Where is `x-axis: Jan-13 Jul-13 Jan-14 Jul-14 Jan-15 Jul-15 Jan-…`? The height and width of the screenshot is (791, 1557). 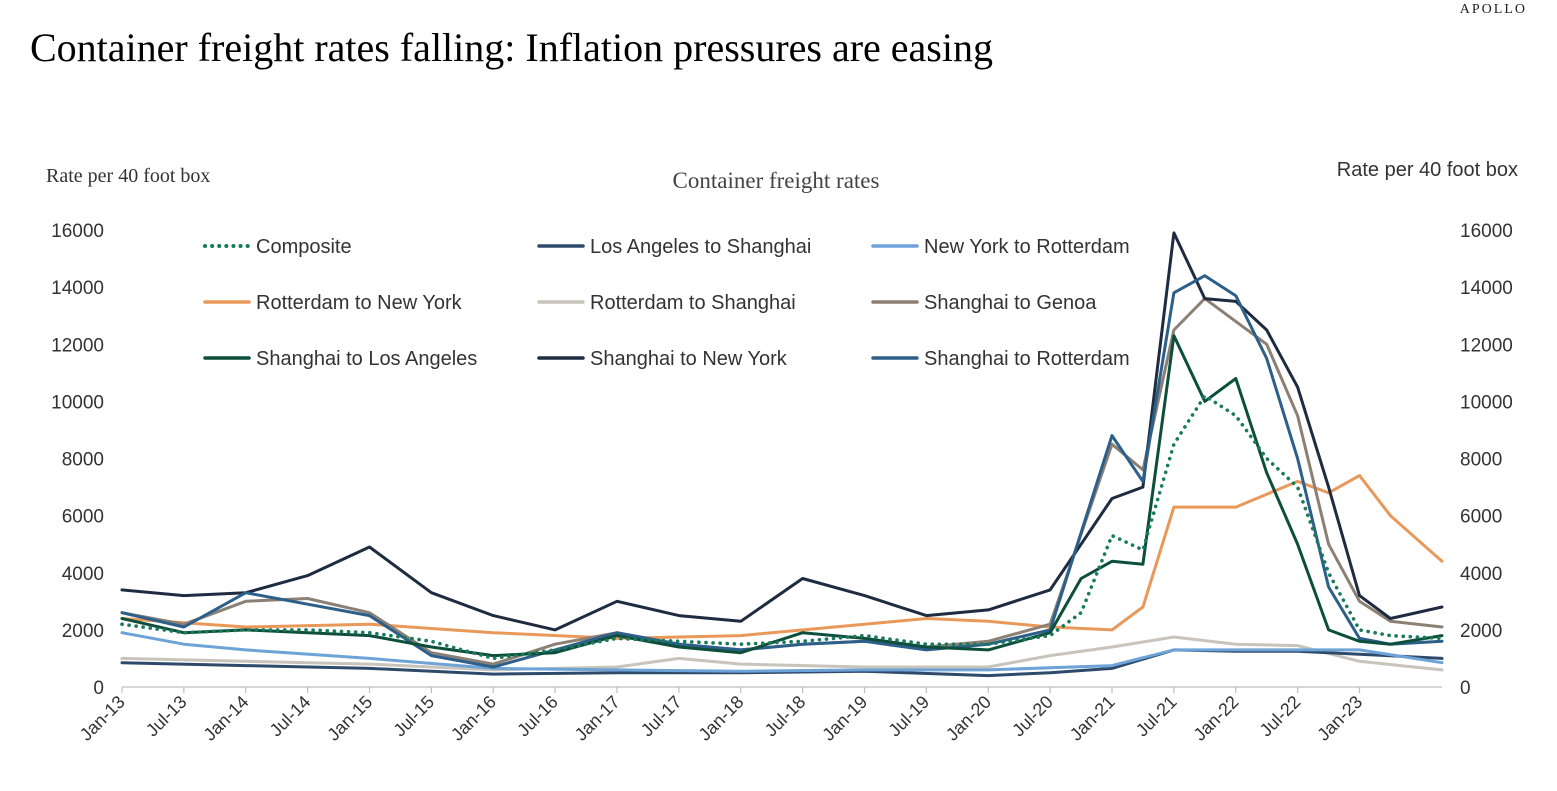 x-axis: Jan-13 Jul-13 Jan-14 Jul-14 Jan-15 Jul-15 Jan-… is located at coordinates (721, 716).